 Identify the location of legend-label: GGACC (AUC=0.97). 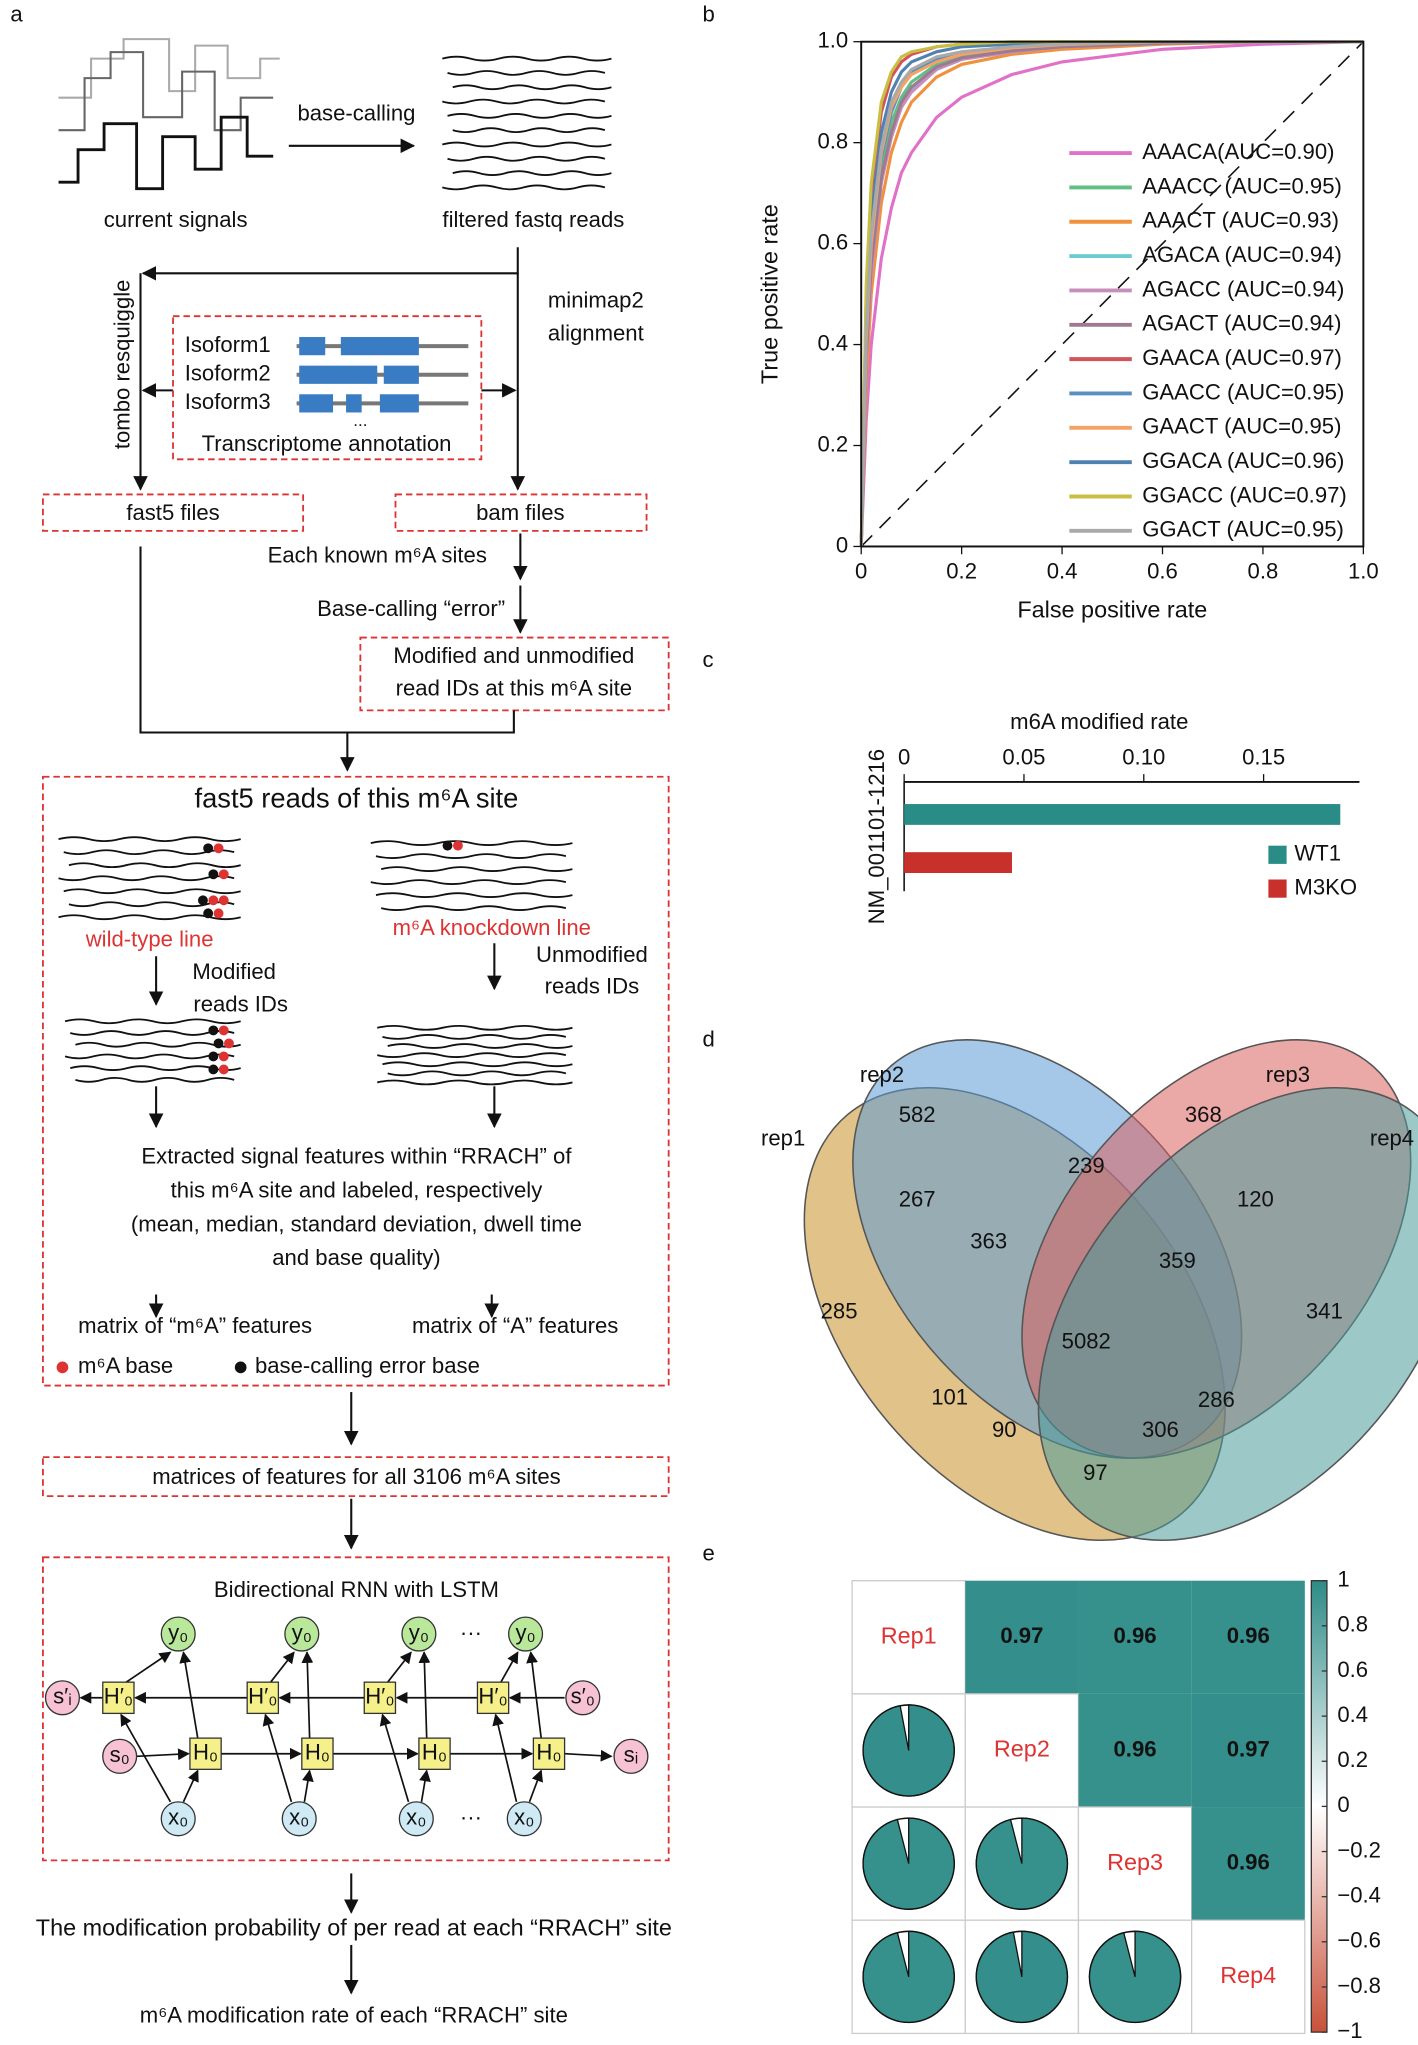
(1244, 494).